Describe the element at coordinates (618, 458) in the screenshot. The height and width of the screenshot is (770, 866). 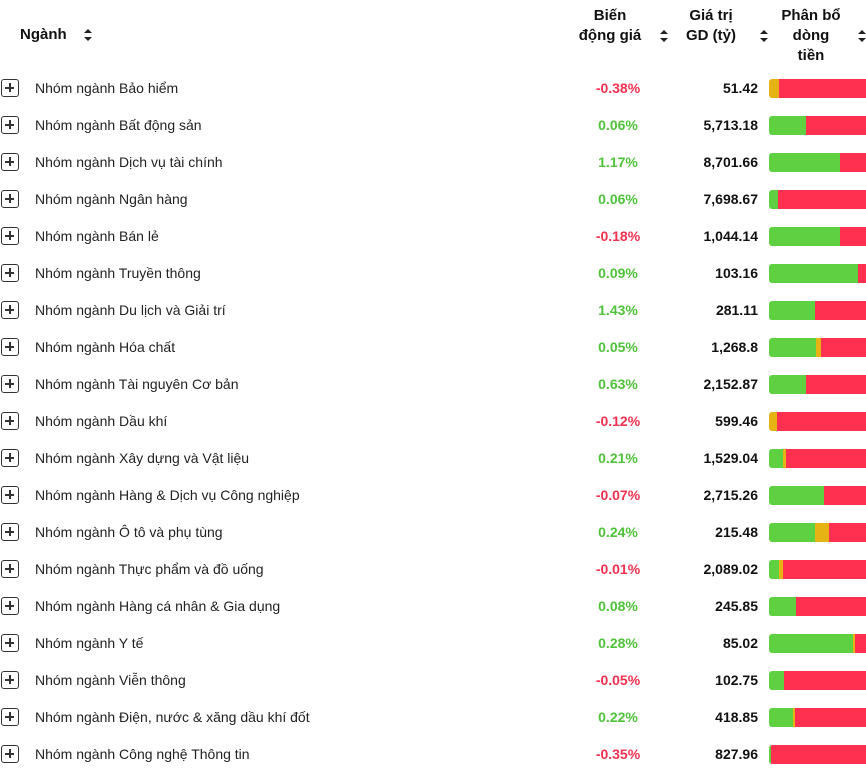
I see `price-change-value: 0.21%` at that location.